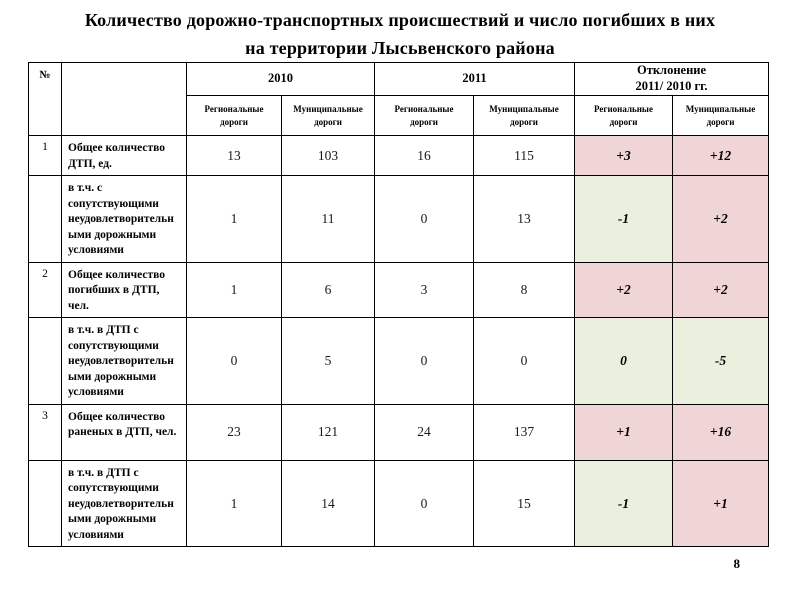 The height and width of the screenshot is (600, 800). What do you see at coordinates (45, 432) in the screenshot?
I see `row-number-cell: 3` at bounding box center [45, 432].